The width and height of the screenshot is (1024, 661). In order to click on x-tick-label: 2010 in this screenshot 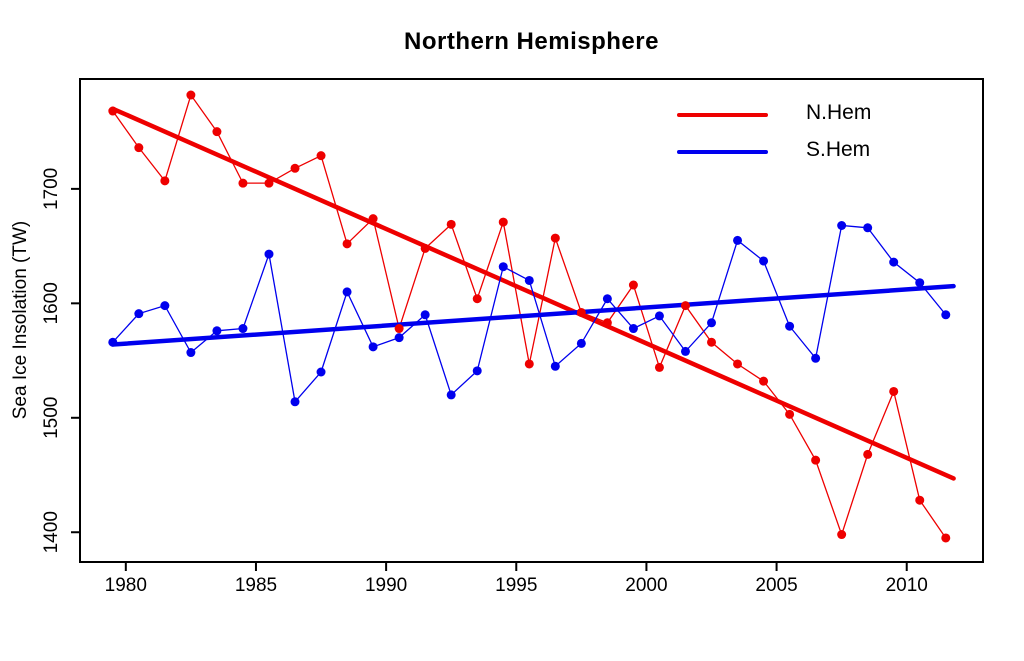, I will do `click(907, 585)`.